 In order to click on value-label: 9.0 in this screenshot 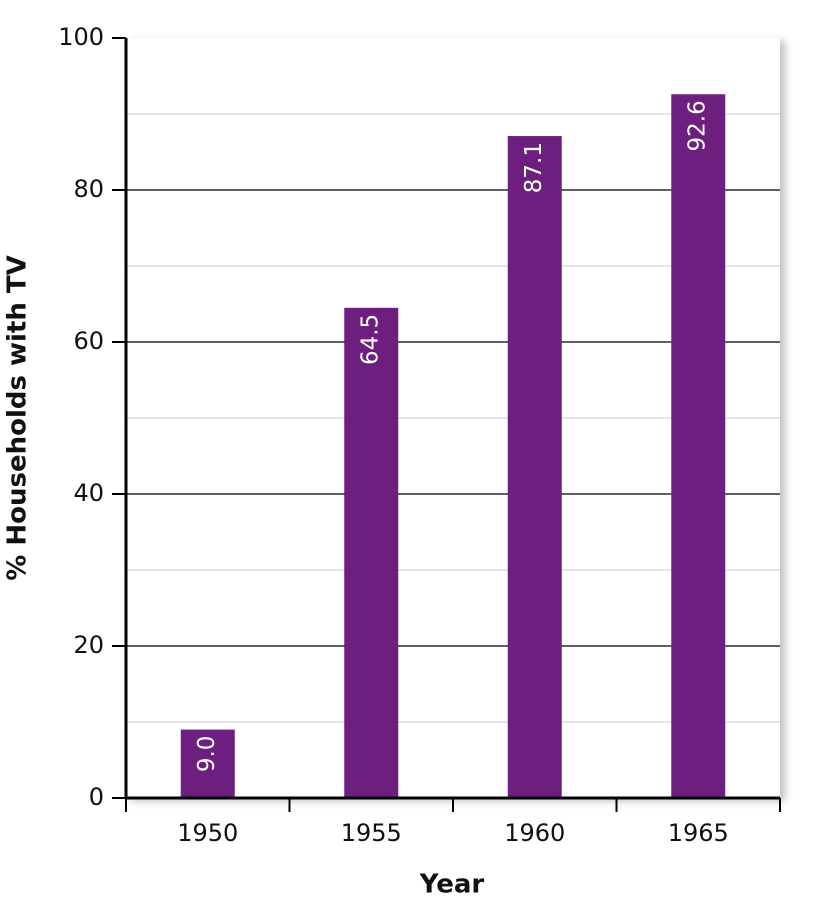, I will do `click(207, 754)`.